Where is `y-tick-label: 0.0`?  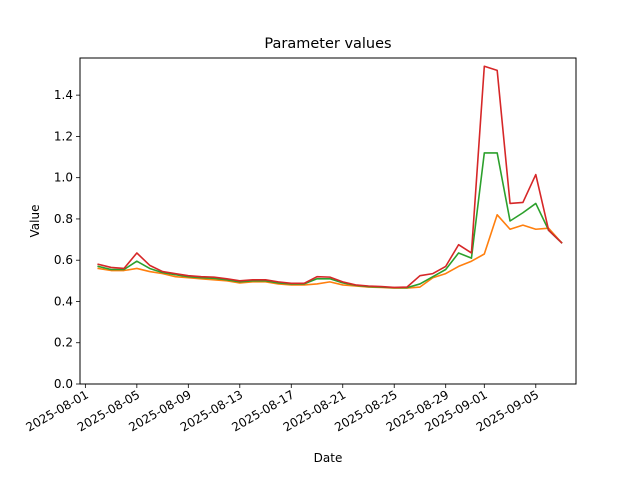 y-tick-label: 0.0 is located at coordinates (63, 384).